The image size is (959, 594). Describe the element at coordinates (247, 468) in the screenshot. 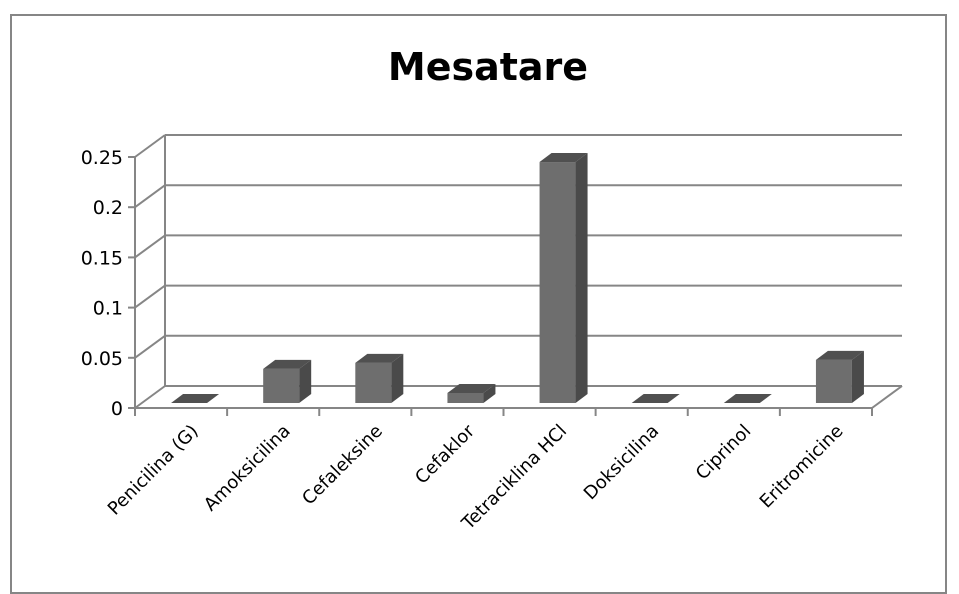

I see `x-tick-label: Amoksicilina` at that location.